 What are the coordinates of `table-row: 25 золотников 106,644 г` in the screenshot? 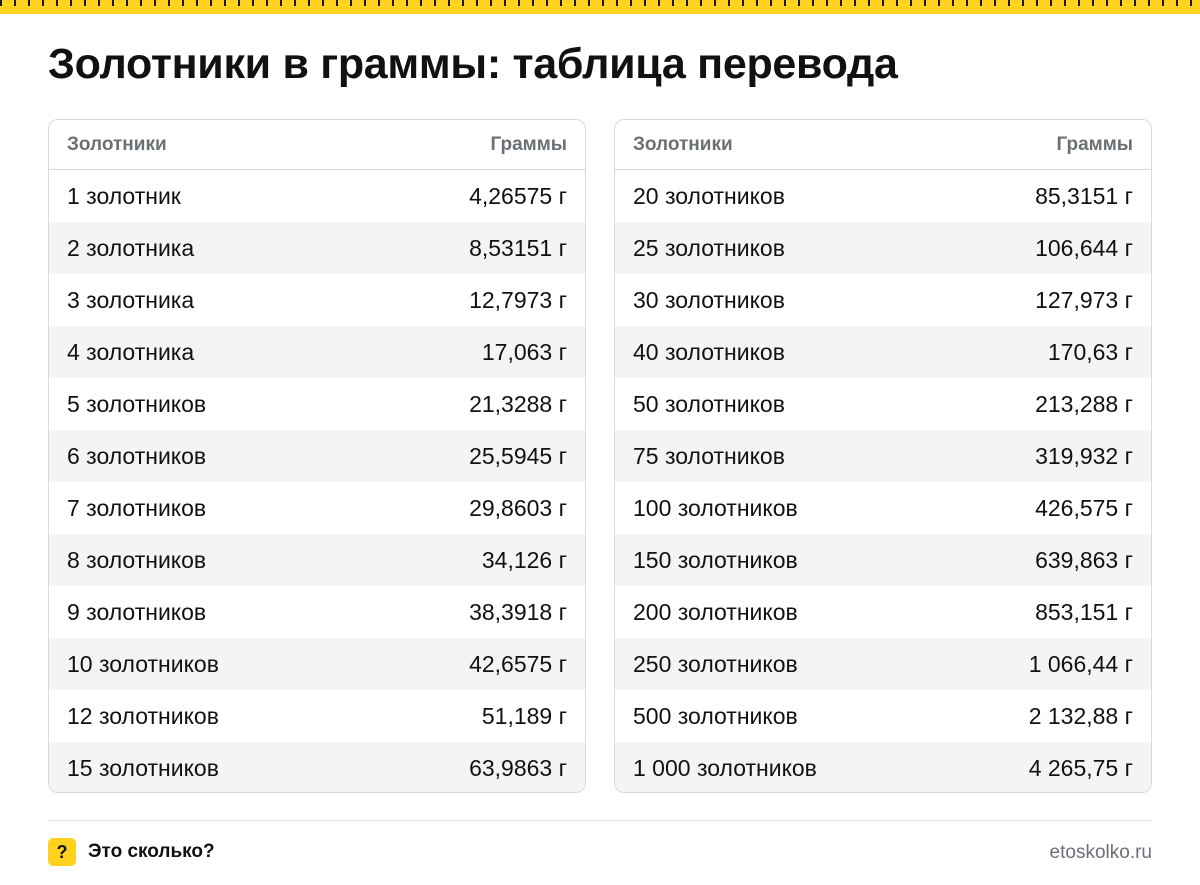 It's located at (883, 248).